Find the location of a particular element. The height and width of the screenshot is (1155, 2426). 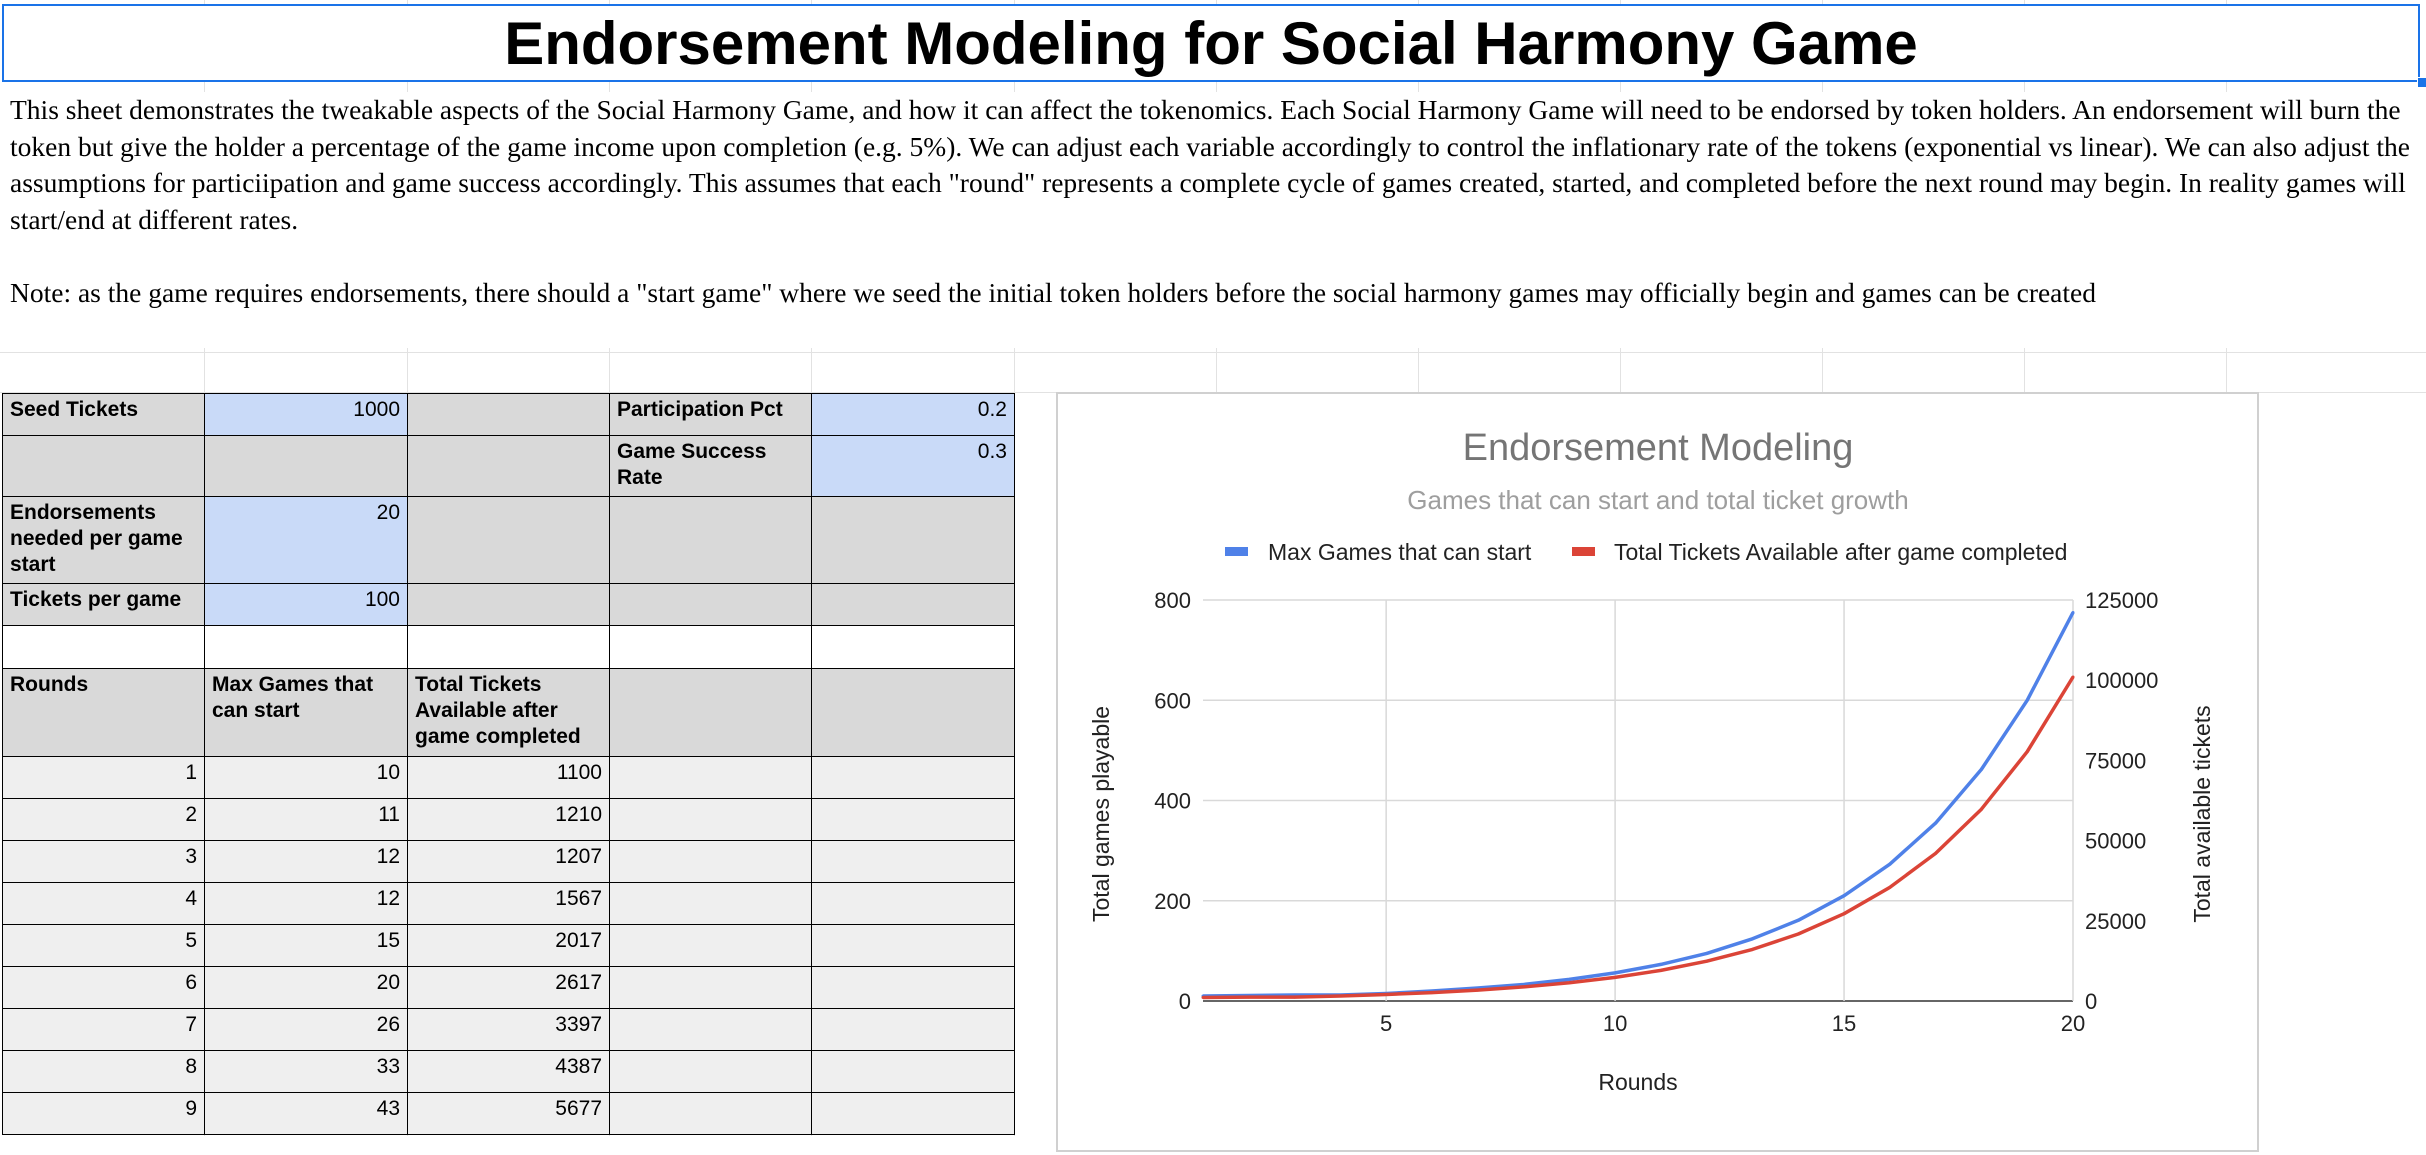

participation-value: 0.2 is located at coordinates (913, 414).